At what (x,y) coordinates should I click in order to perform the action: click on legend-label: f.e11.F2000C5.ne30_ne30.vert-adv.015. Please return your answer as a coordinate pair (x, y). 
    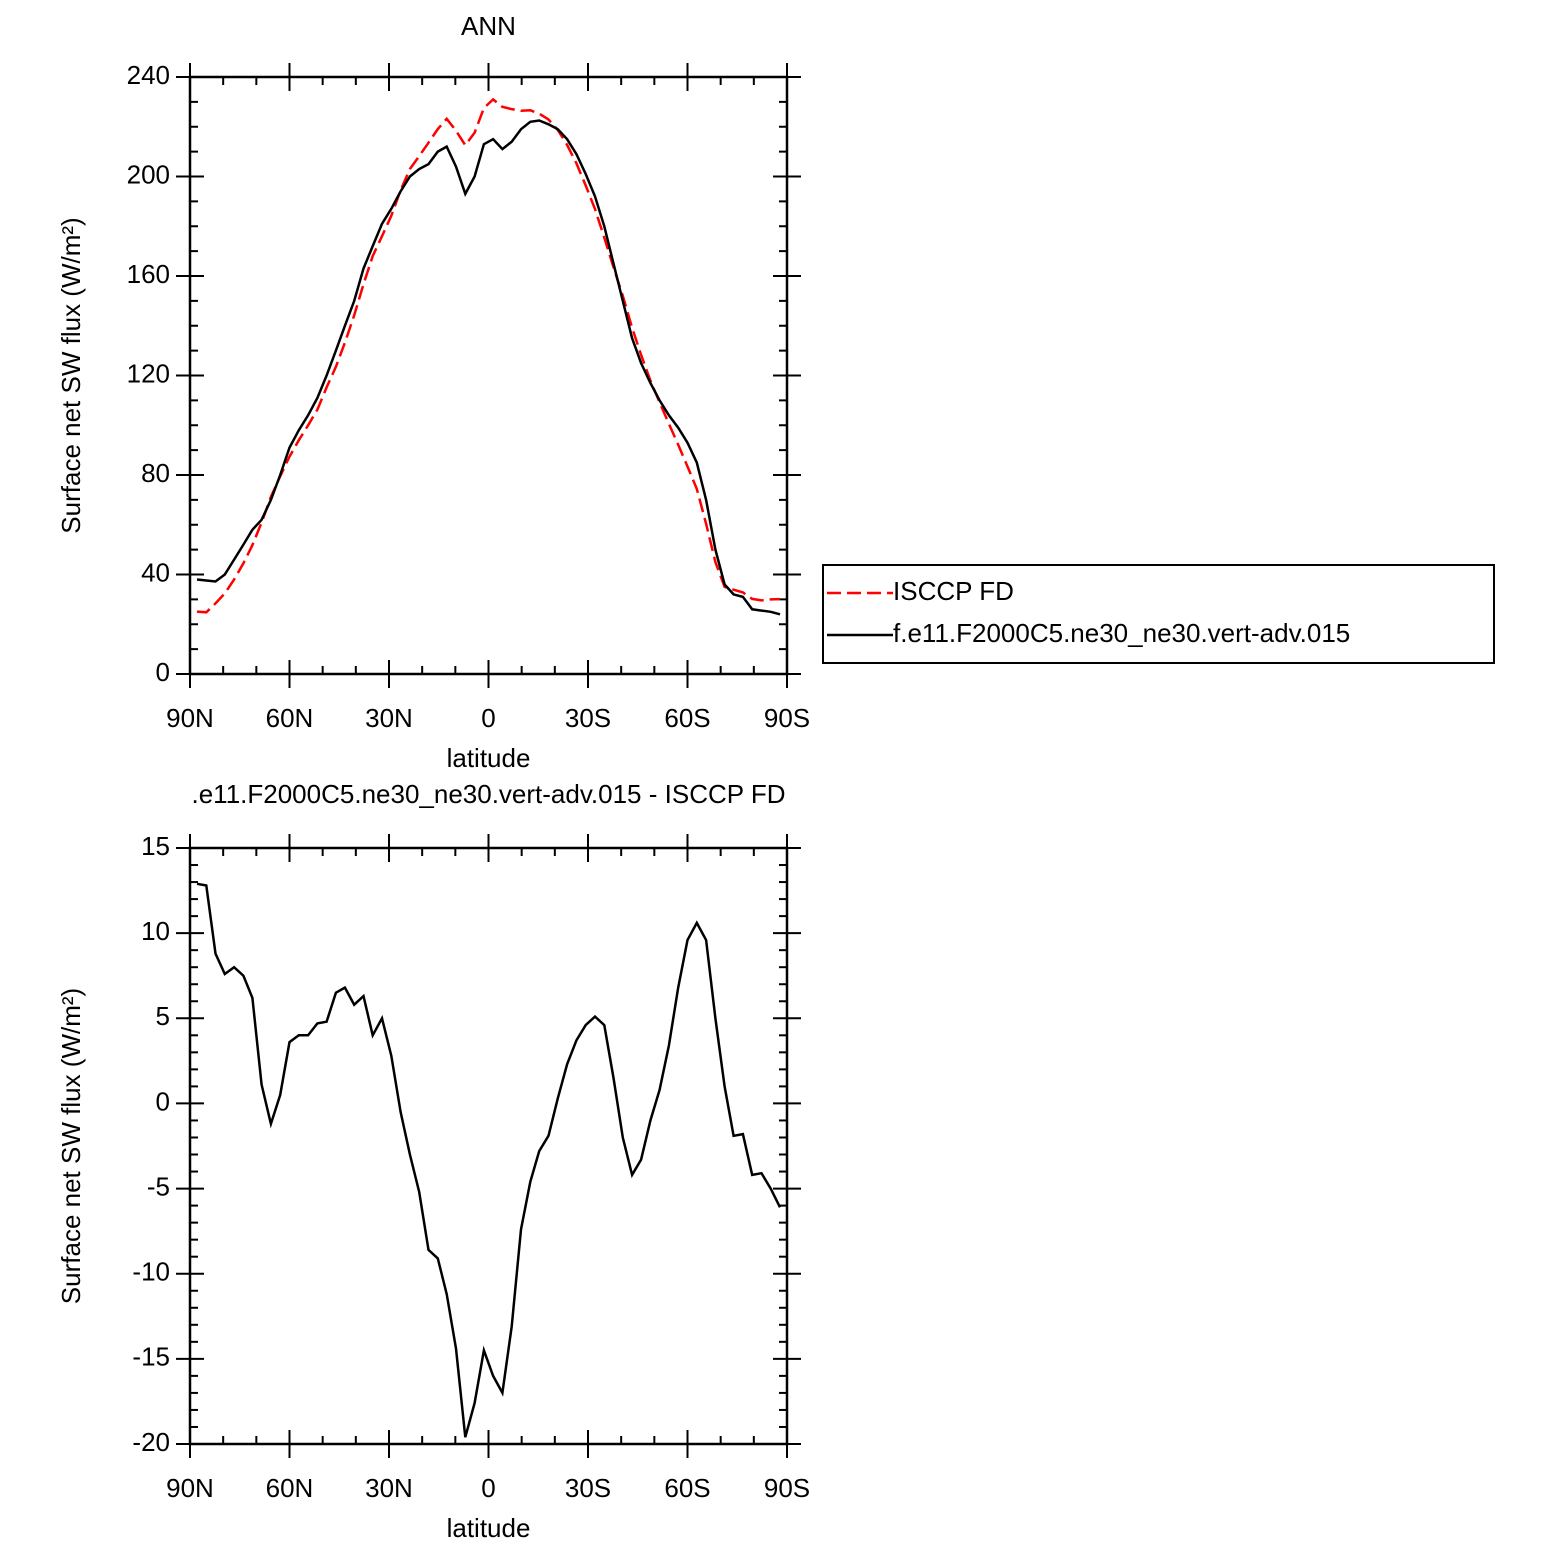
    Looking at the image, I should click on (1121, 633).